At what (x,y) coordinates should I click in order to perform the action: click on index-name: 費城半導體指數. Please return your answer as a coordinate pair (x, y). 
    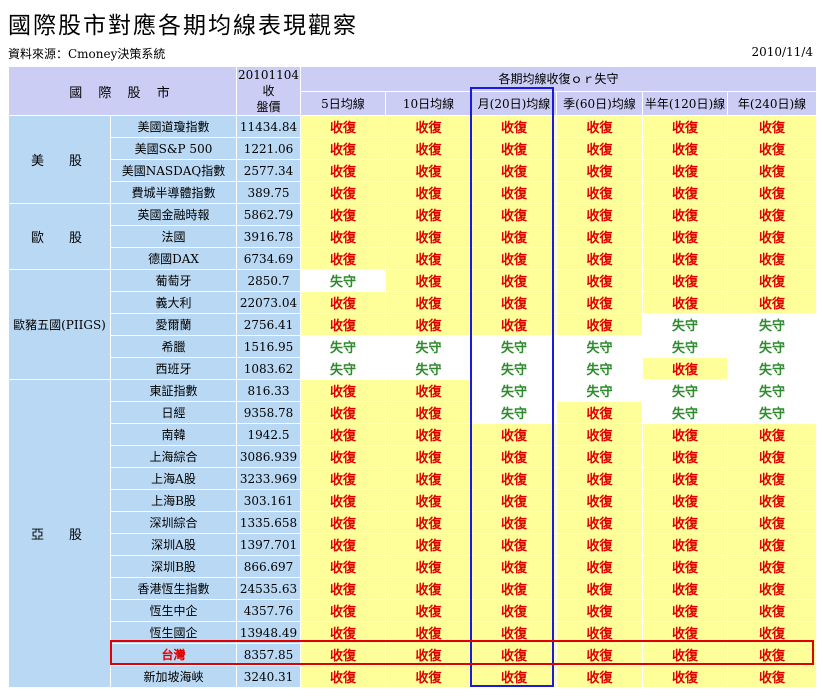
    Looking at the image, I should click on (173, 192).